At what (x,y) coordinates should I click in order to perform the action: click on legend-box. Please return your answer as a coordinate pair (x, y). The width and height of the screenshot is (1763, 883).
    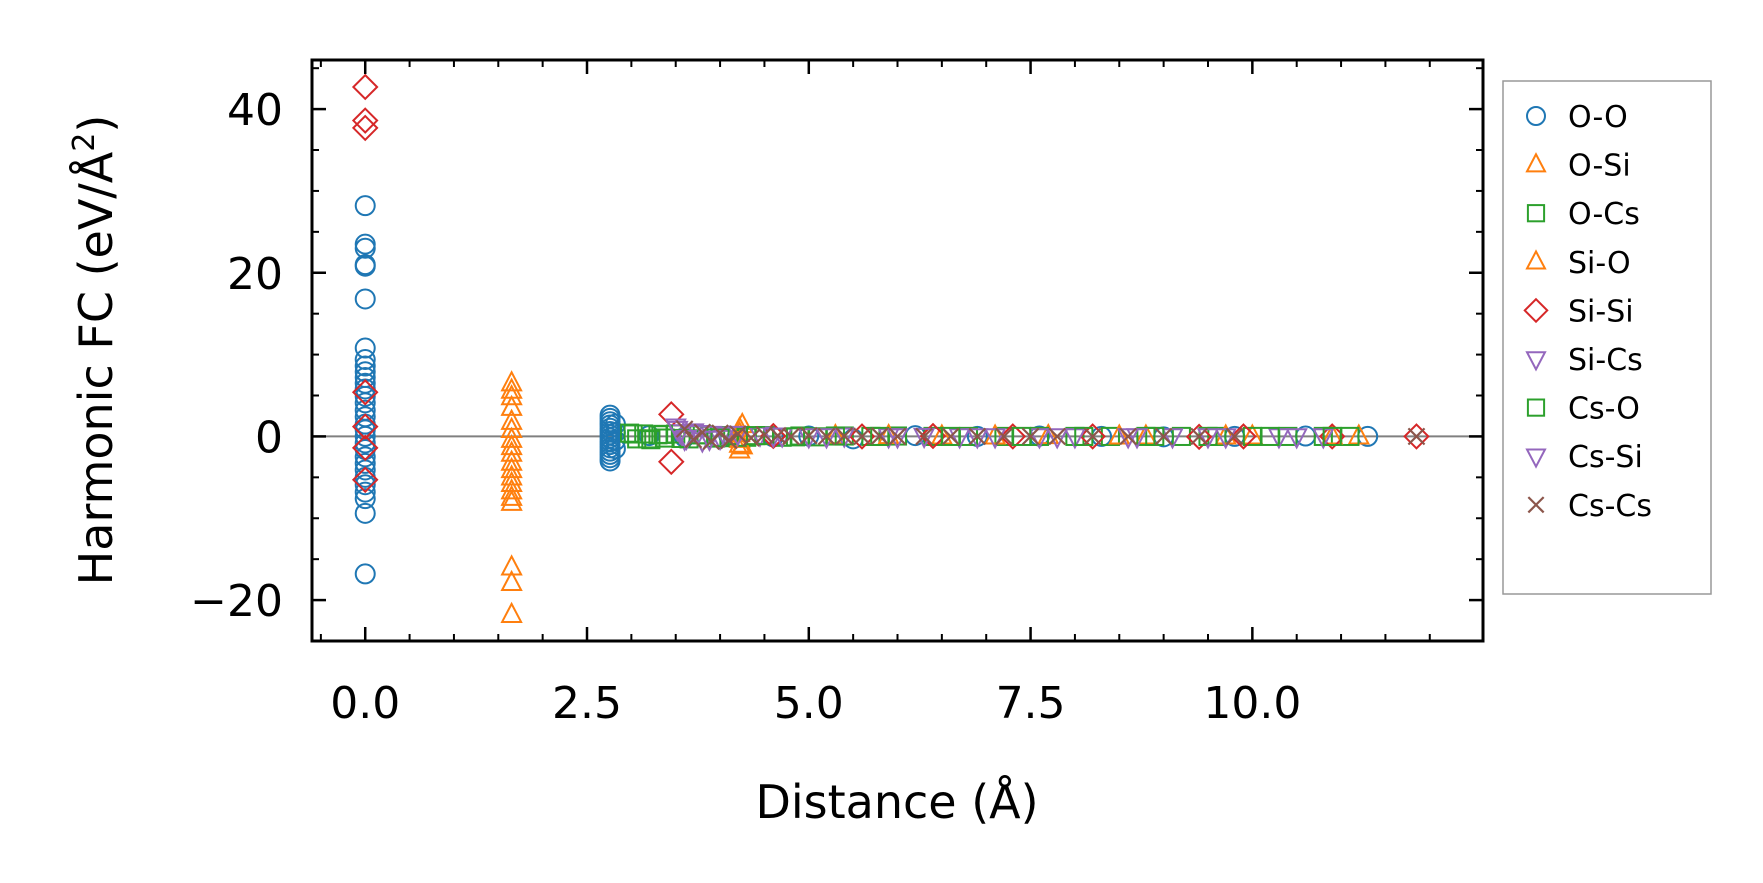
    Looking at the image, I should click on (1607, 337).